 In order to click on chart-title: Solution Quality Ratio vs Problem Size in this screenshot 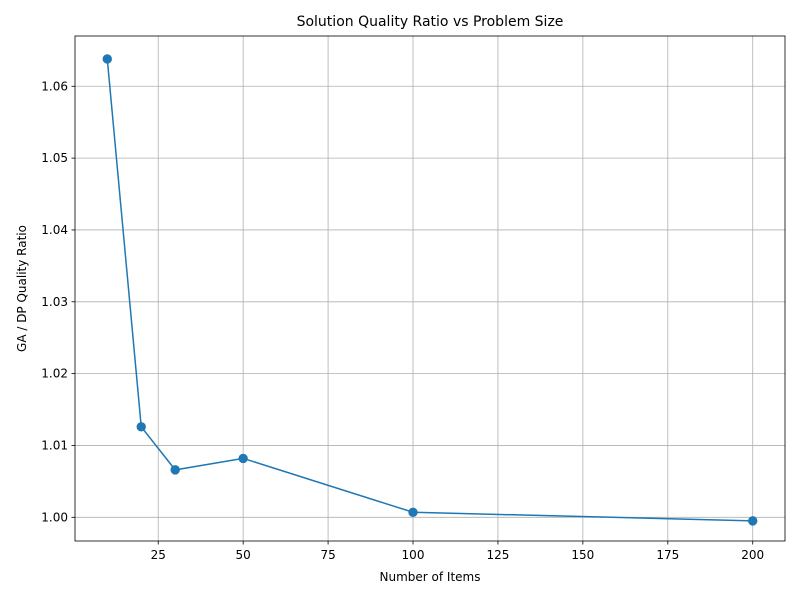, I will do `click(430, 22)`.